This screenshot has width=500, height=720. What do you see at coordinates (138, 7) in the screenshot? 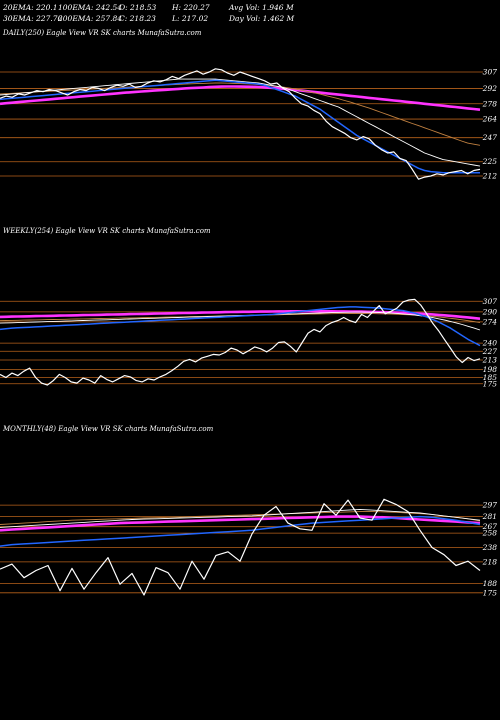
I see `header-open: O: 218.53` at bounding box center [138, 7].